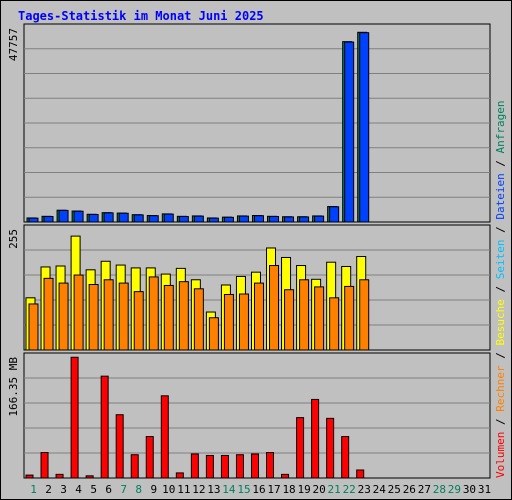 The width and height of the screenshot is (512, 500). Describe the element at coordinates (439, 489) in the screenshot. I see `x-tick-label: 28` at that location.